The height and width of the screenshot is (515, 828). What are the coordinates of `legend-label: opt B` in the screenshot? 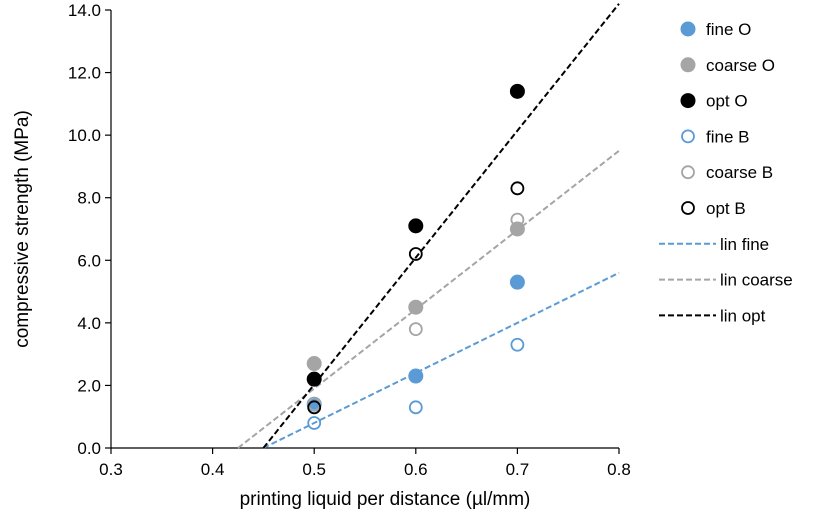 It's located at (726, 208).